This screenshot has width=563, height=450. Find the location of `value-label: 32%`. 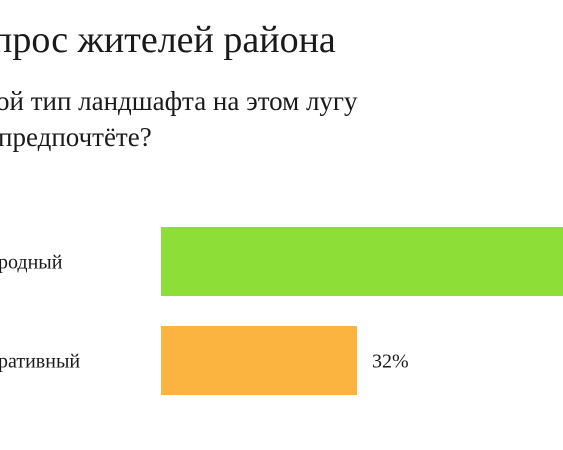

value-label: 32% is located at coordinates (390, 362).